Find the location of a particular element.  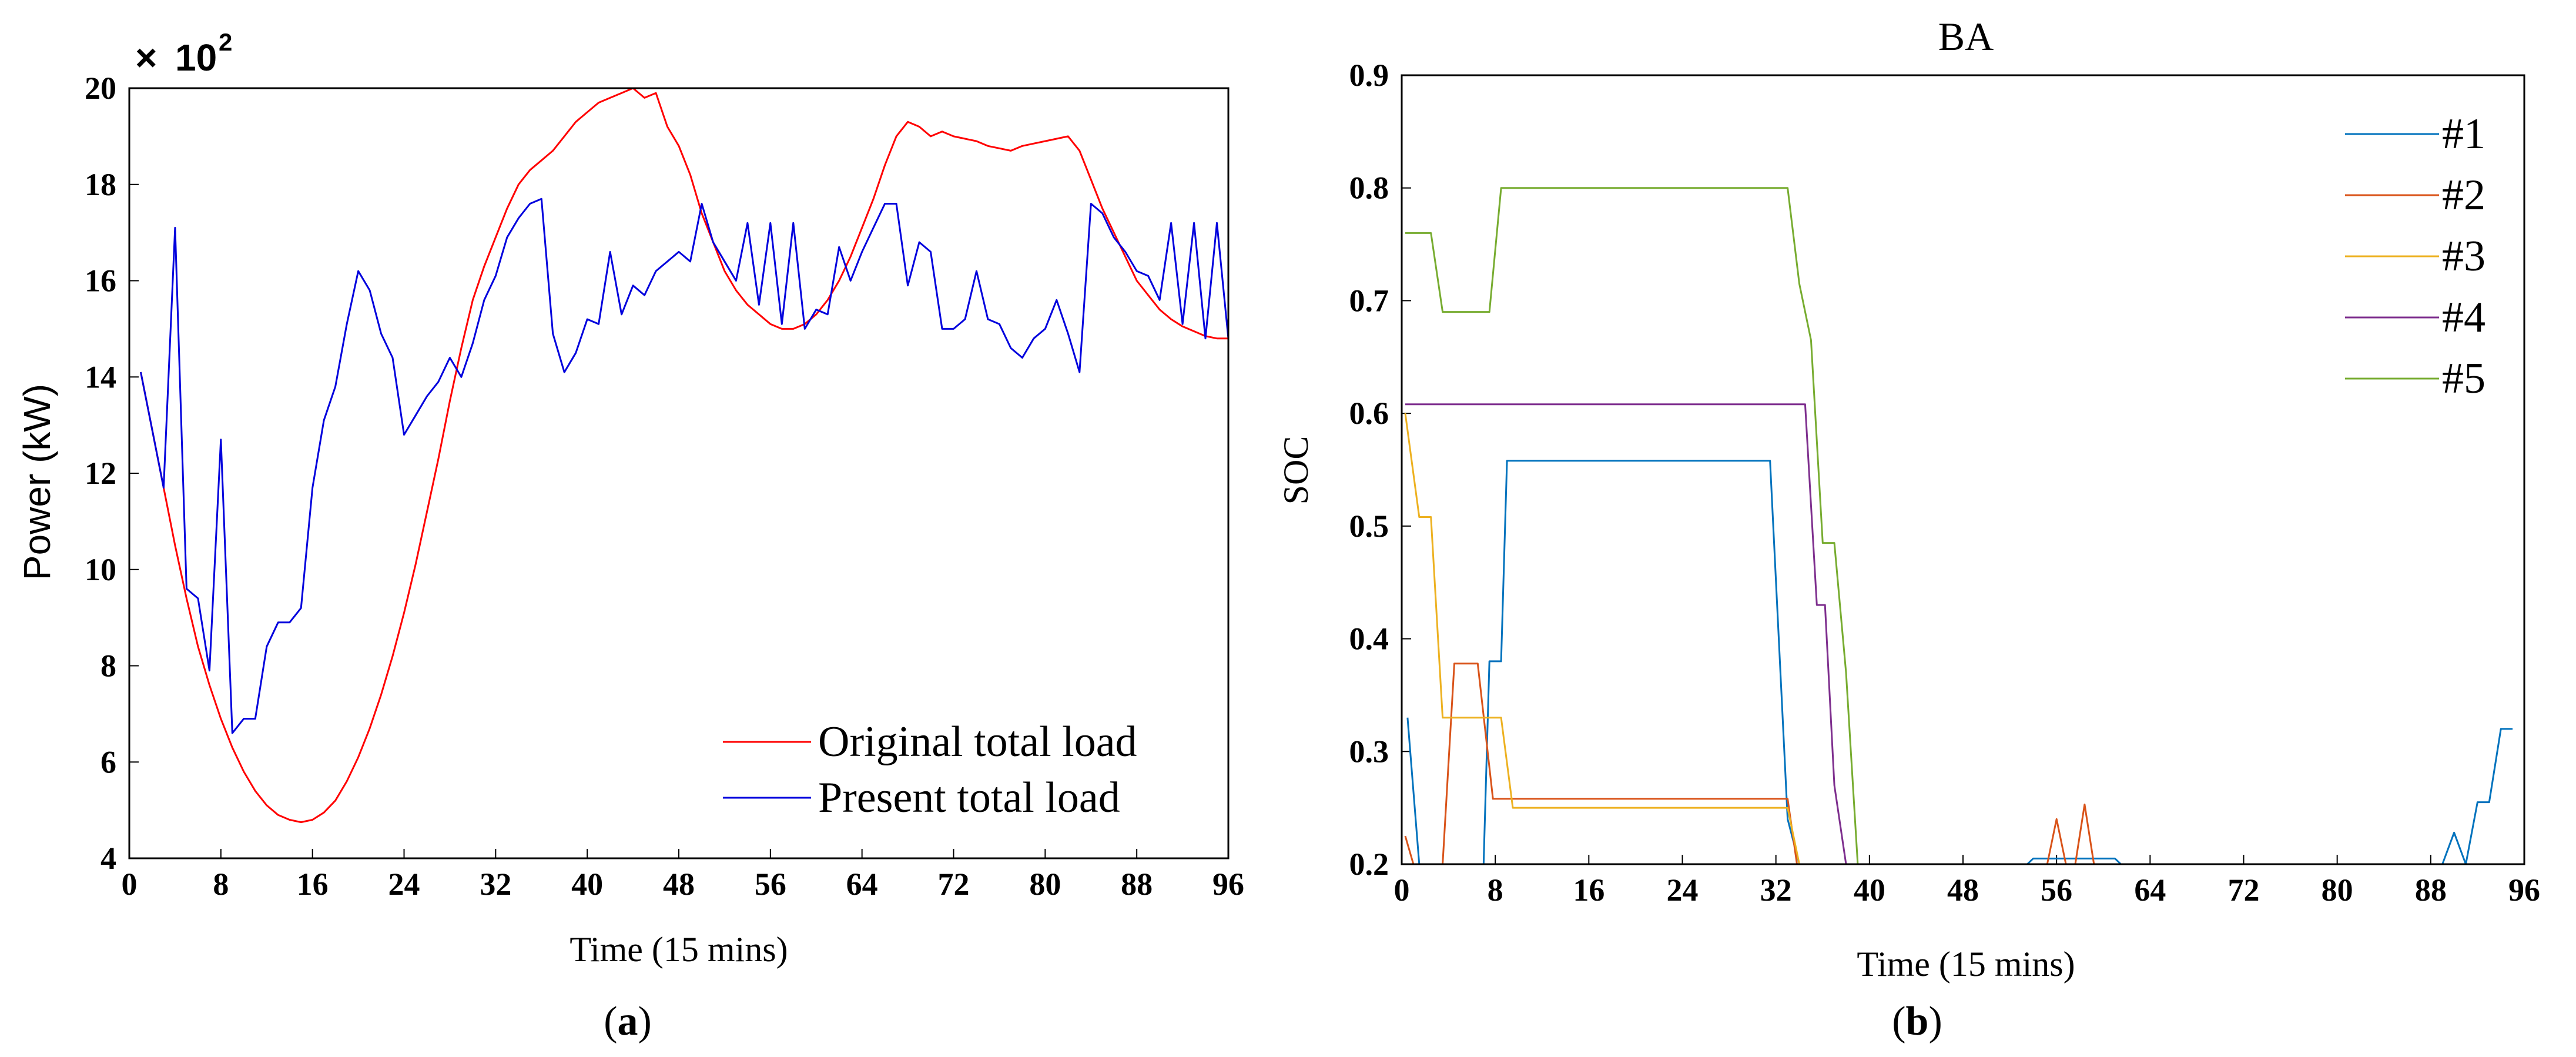

a-legend-label-original: Original total load is located at coordinates (977, 742).